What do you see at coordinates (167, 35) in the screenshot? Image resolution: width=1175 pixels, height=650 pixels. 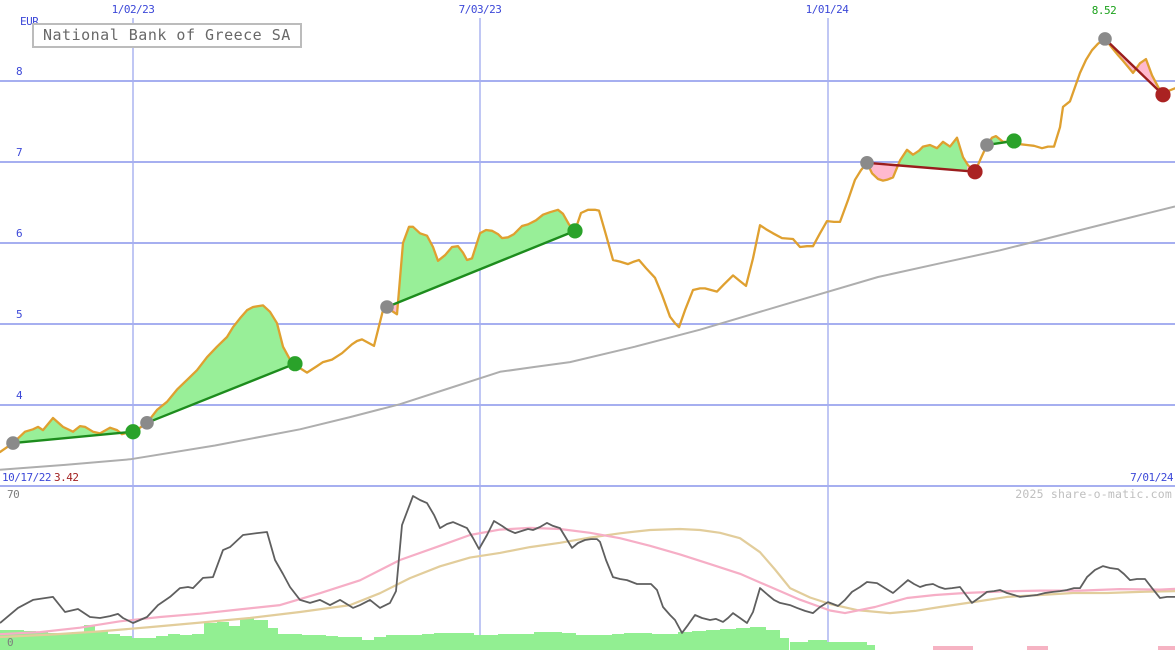 I see `instrument-title: National Bank of Greece SA` at bounding box center [167, 35].